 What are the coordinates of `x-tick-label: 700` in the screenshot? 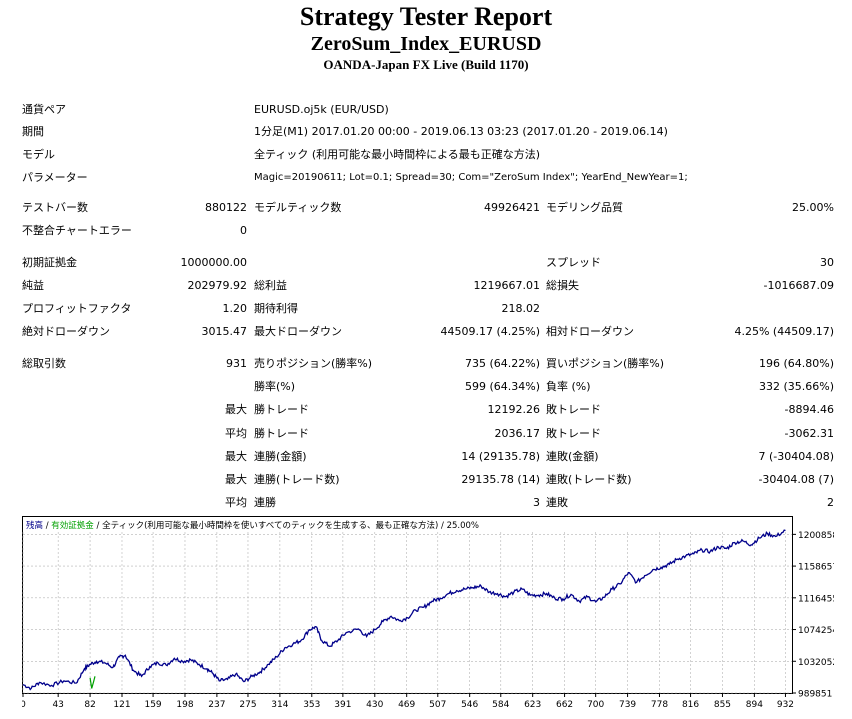 It's located at (595, 705).